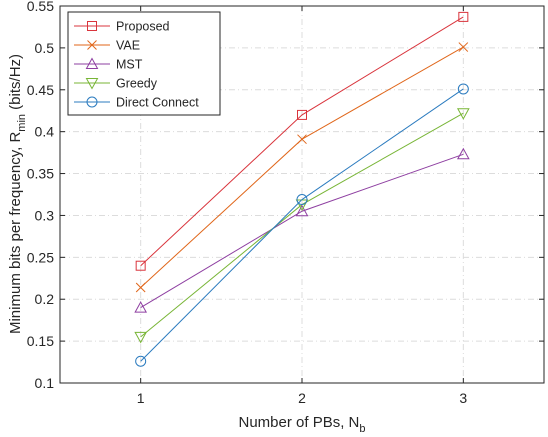  What do you see at coordinates (45, 299) in the screenshot?
I see `y-tick-label: 0.2` at bounding box center [45, 299].